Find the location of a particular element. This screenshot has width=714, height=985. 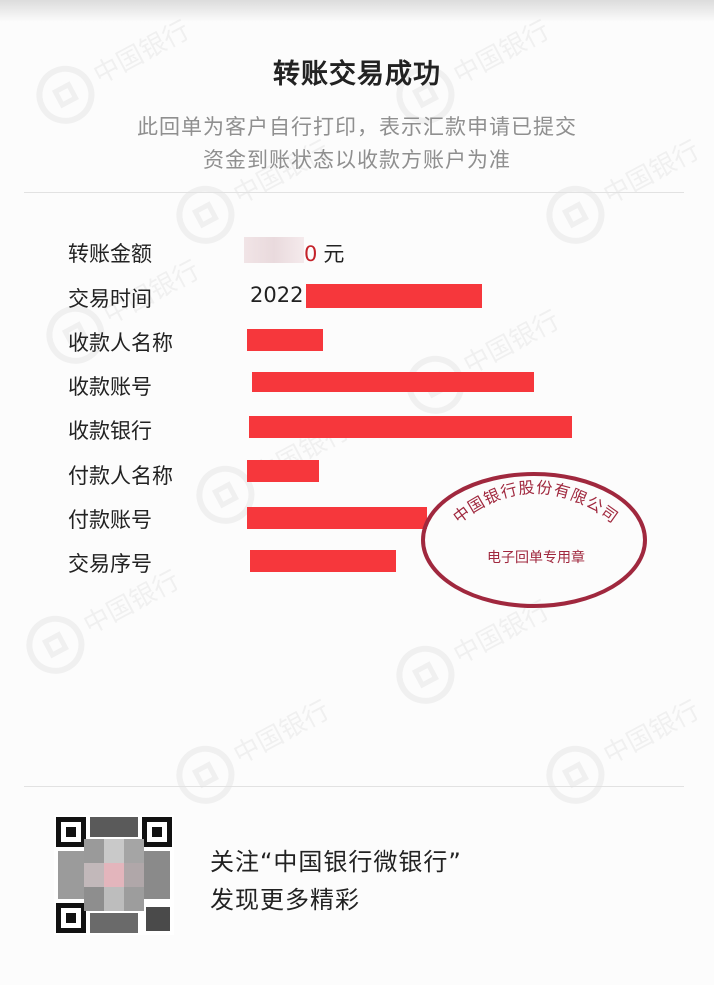

amount-visible-digit: 0 is located at coordinates (311, 254).